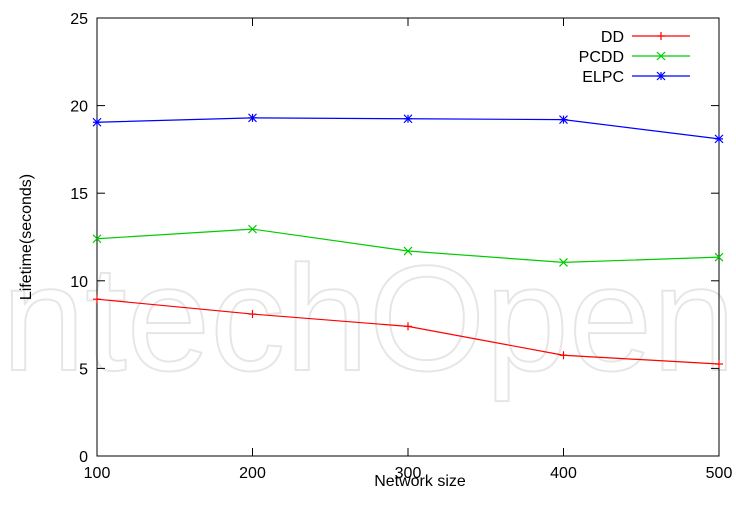 This screenshot has width=736, height=518. I want to click on x-tick-label-400: 400, so click(563, 473).